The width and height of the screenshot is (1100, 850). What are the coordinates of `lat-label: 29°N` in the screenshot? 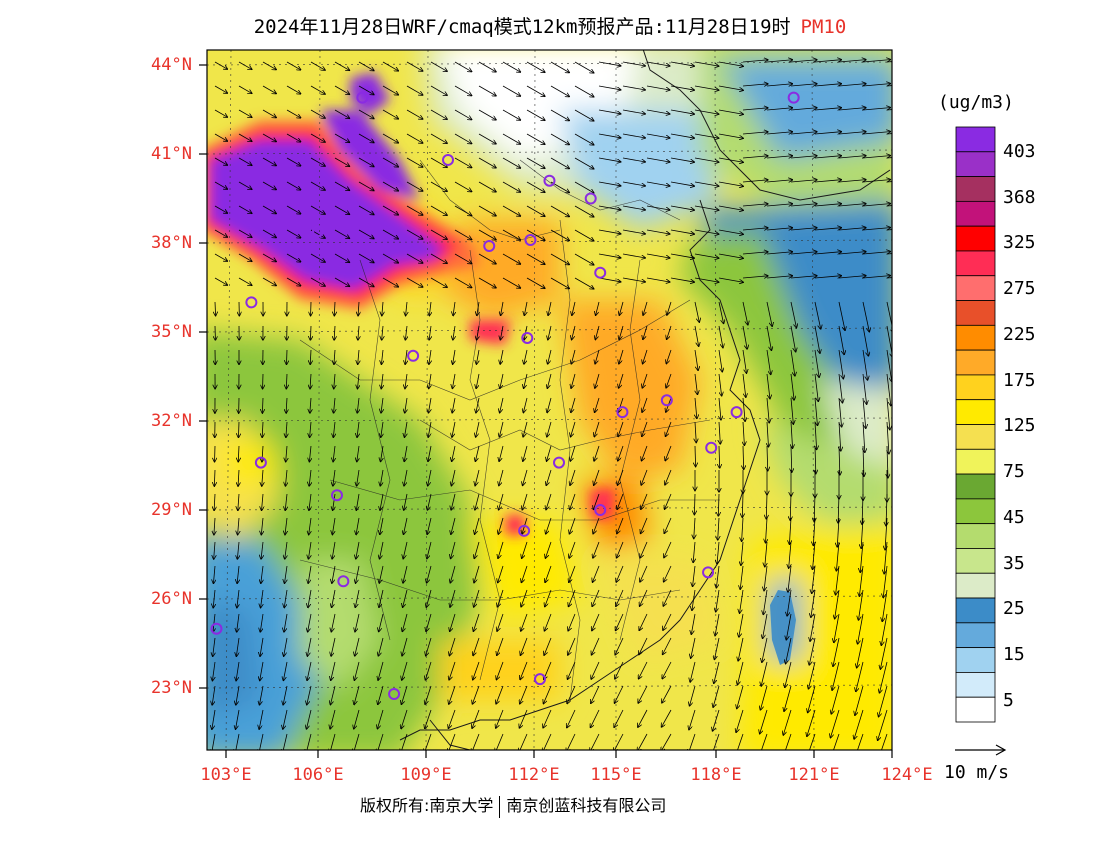 It's located at (171, 510).